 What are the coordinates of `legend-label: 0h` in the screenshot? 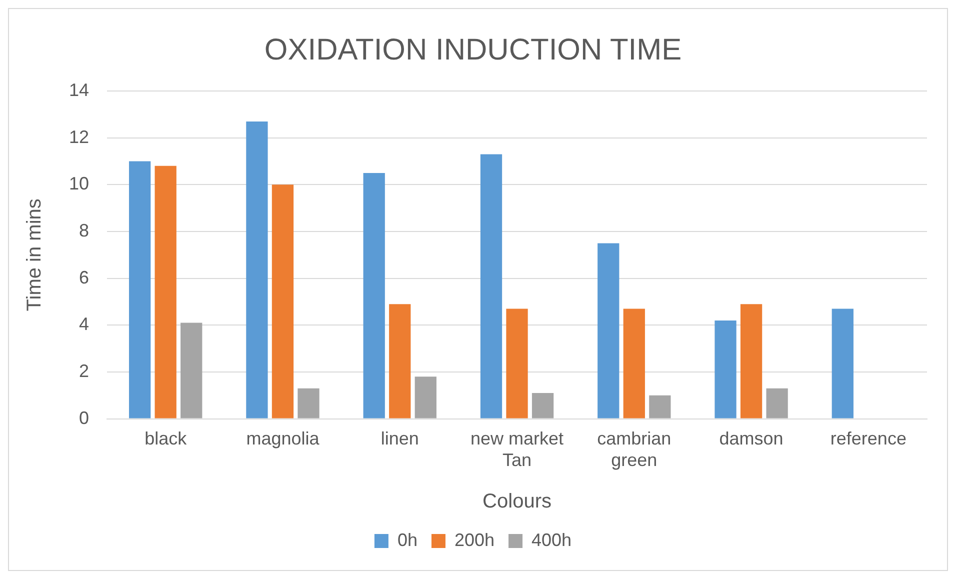 It's located at (407, 540).